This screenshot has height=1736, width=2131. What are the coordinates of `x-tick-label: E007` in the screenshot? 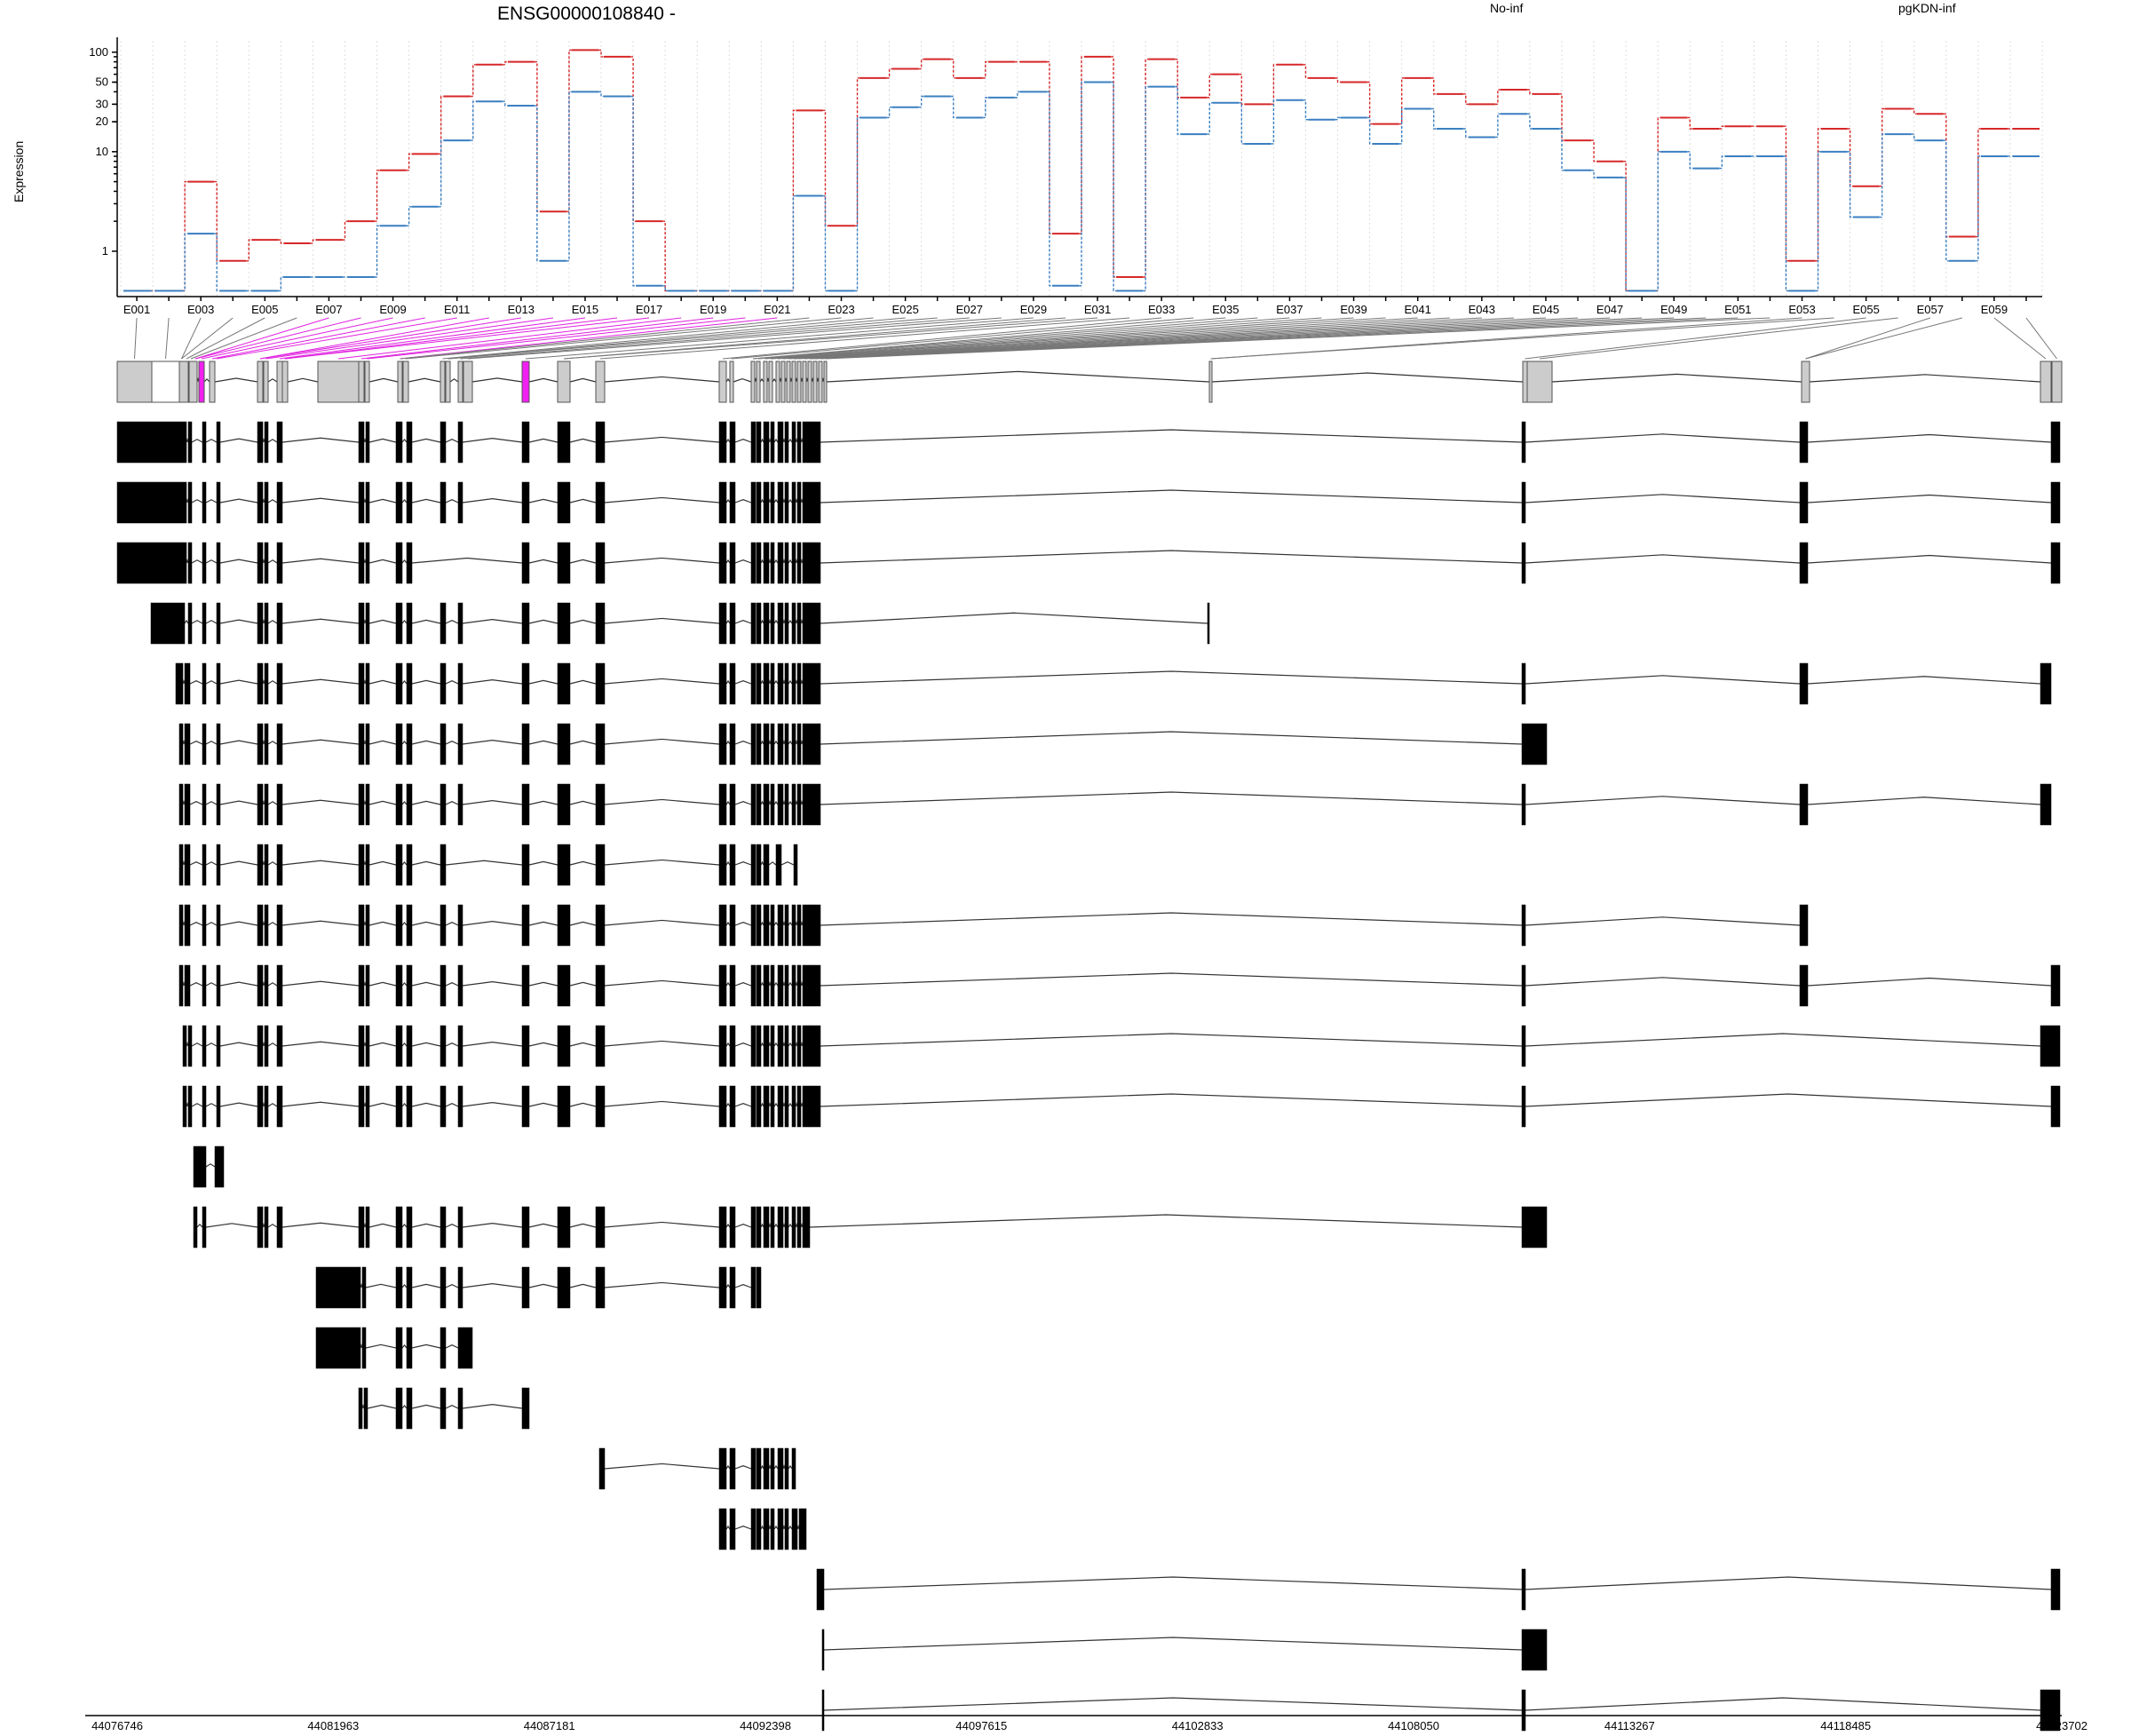 It's located at (328, 309).